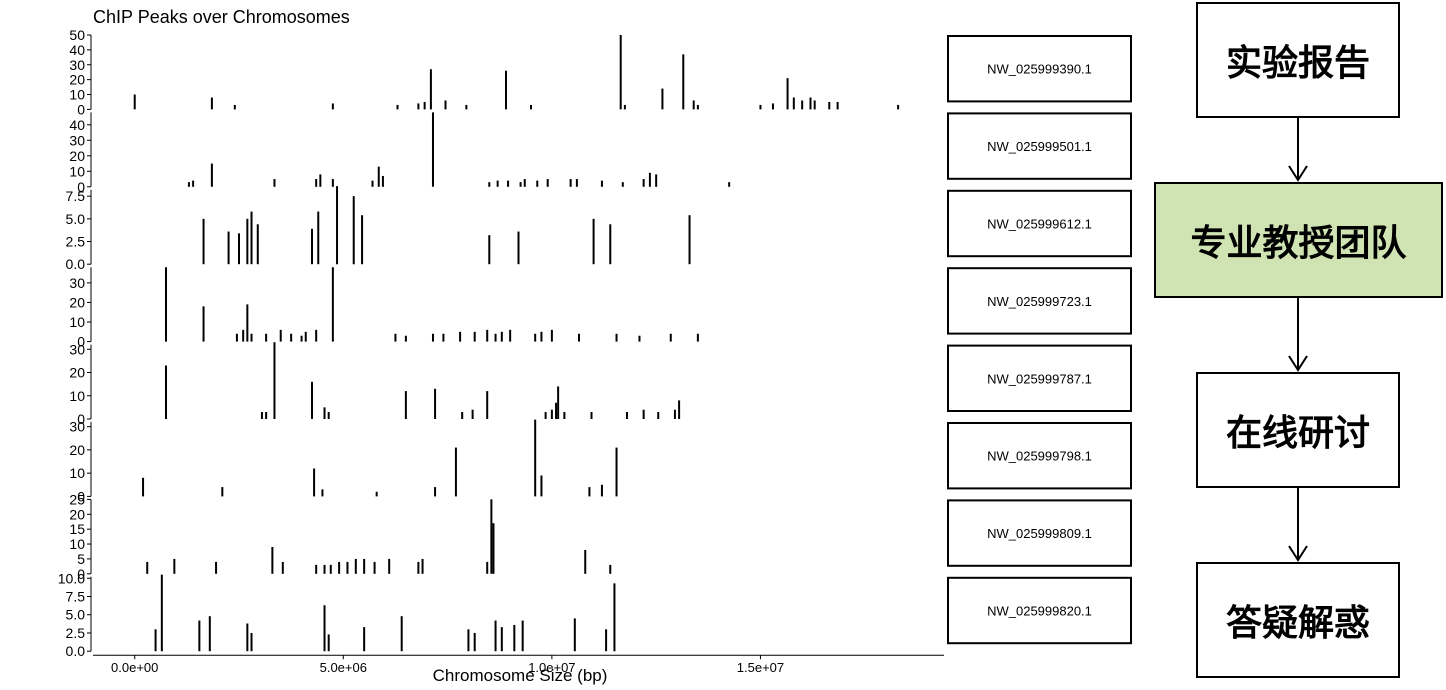  I want to click on strip-label: NW_025999809.1, so click(1039, 533).